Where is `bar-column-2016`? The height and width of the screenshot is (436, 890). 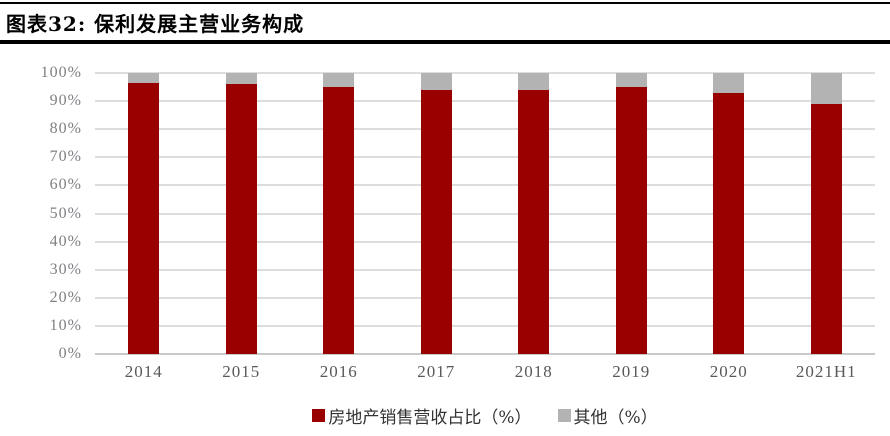
bar-column-2016 is located at coordinates (339, 213).